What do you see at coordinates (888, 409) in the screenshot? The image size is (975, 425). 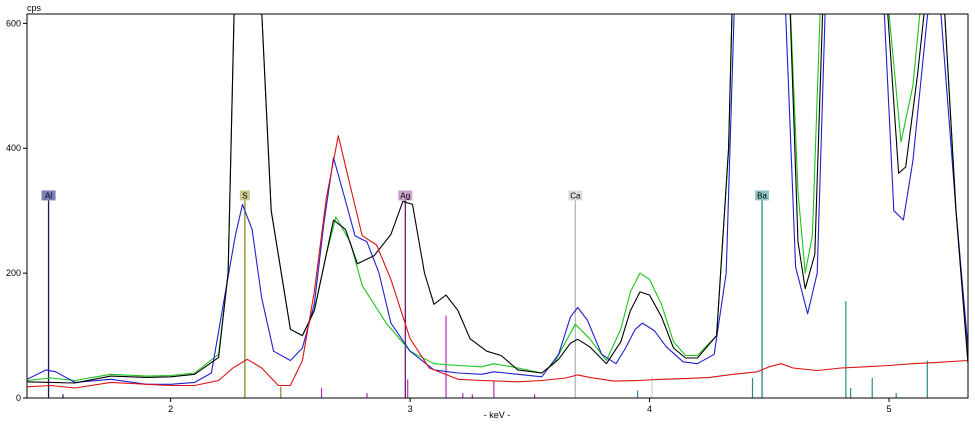 I see `x-tick-label: 5` at bounding box center [888, 409].